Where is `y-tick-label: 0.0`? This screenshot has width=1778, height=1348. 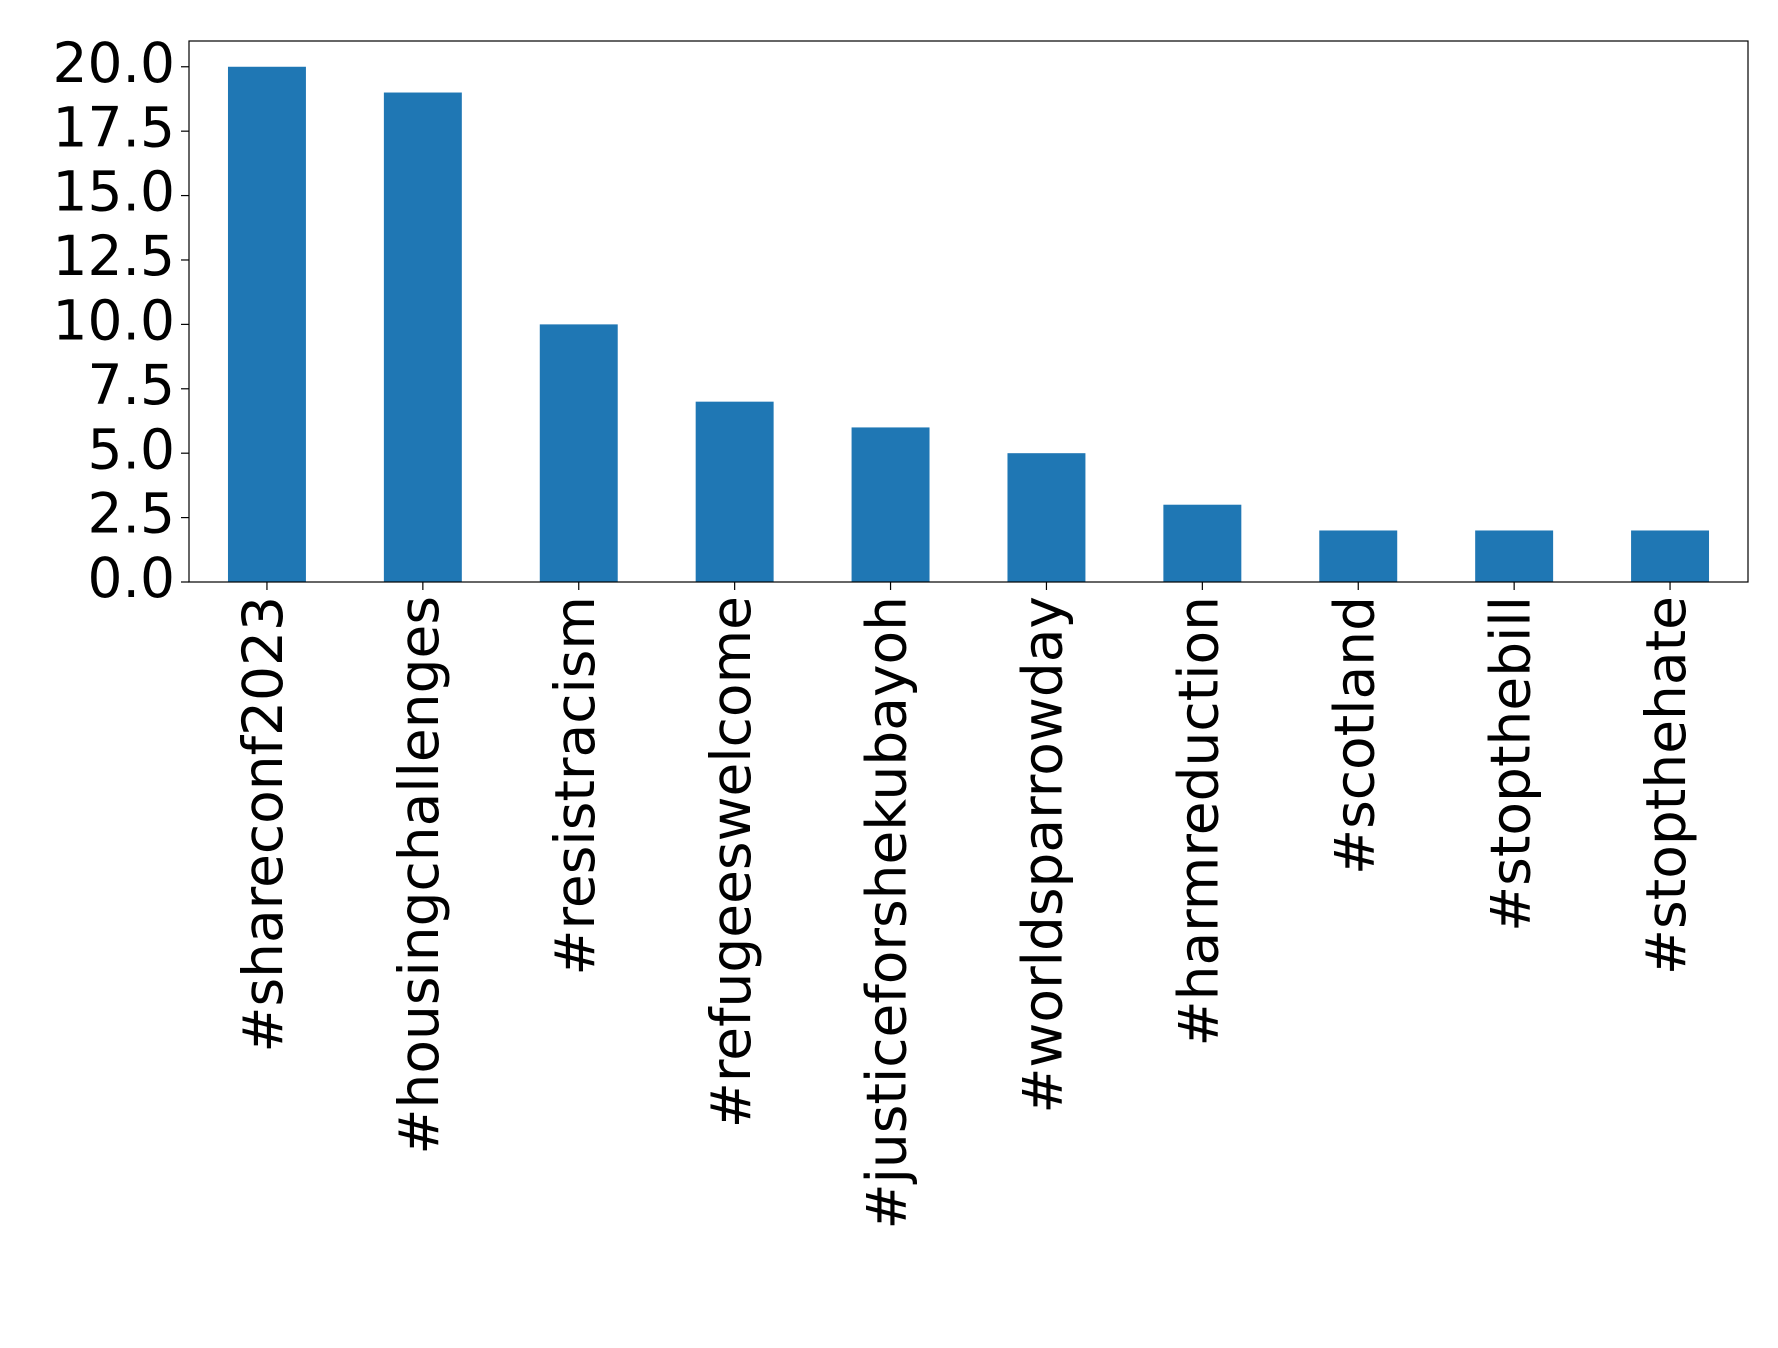
y-tick-label: 0.0 is located at coordinates (131, 578).